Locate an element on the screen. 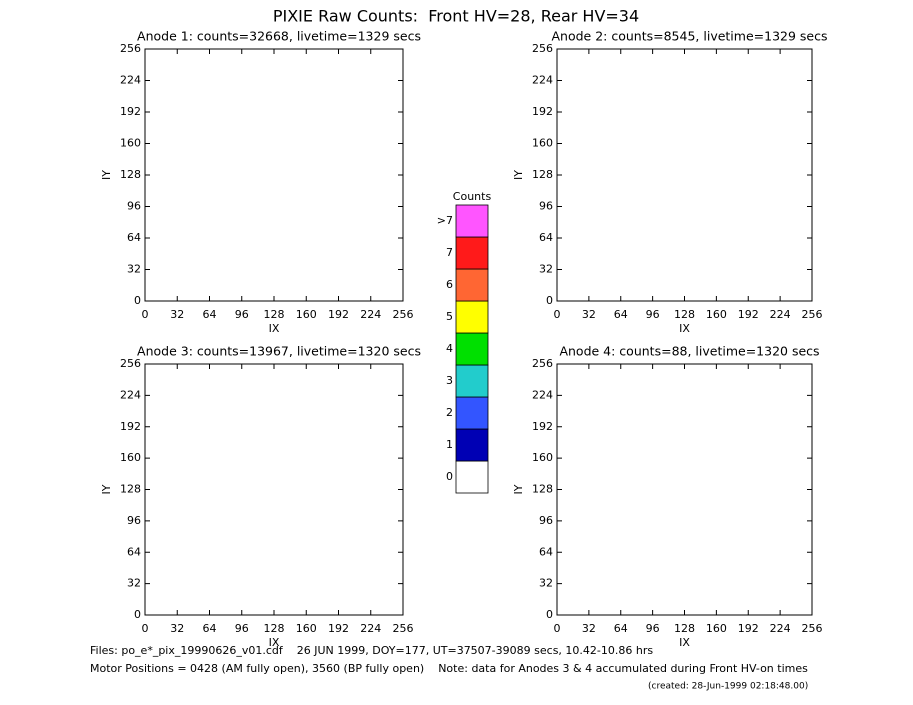 This screenshot has width=913, height=705. colorbar-label: 0 is located at coordinates (449, 476).